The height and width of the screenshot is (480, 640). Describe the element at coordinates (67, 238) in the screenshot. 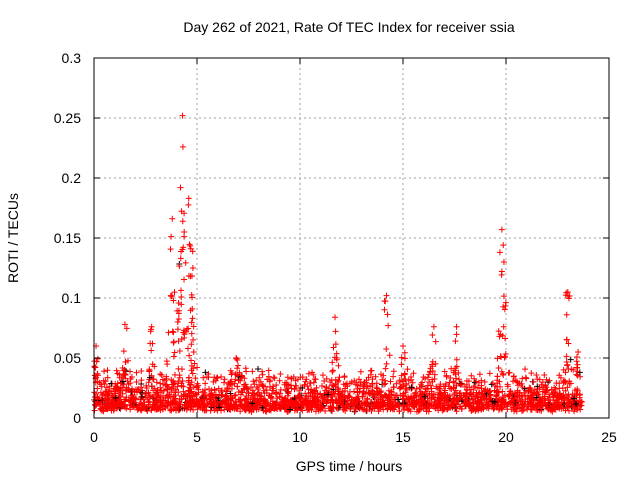

I see `y-tick-label: 0.15` at that location.